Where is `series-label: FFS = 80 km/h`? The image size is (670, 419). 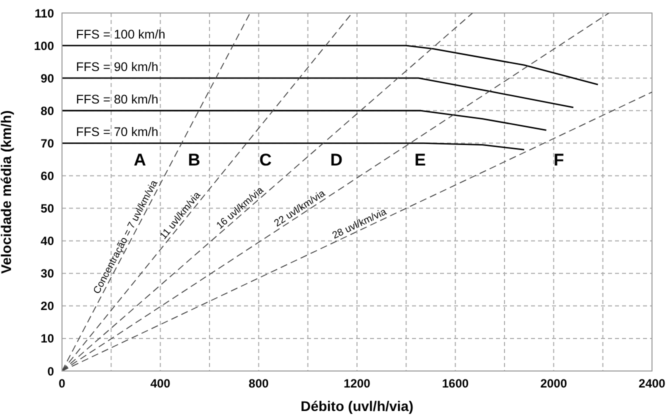
series-label: FFS = 80 km/h is located at coordinates (117, 99).